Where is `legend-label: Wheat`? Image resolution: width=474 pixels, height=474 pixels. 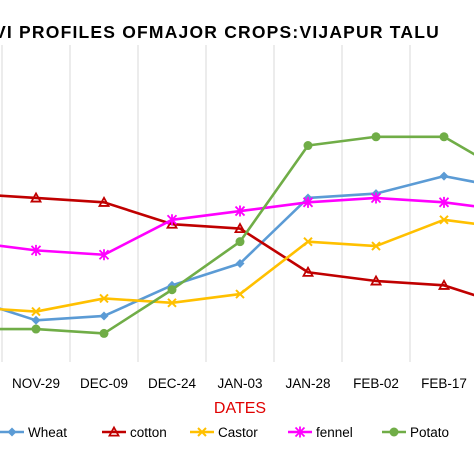 legend-label: Wheat is located at coordinates (47, 432).